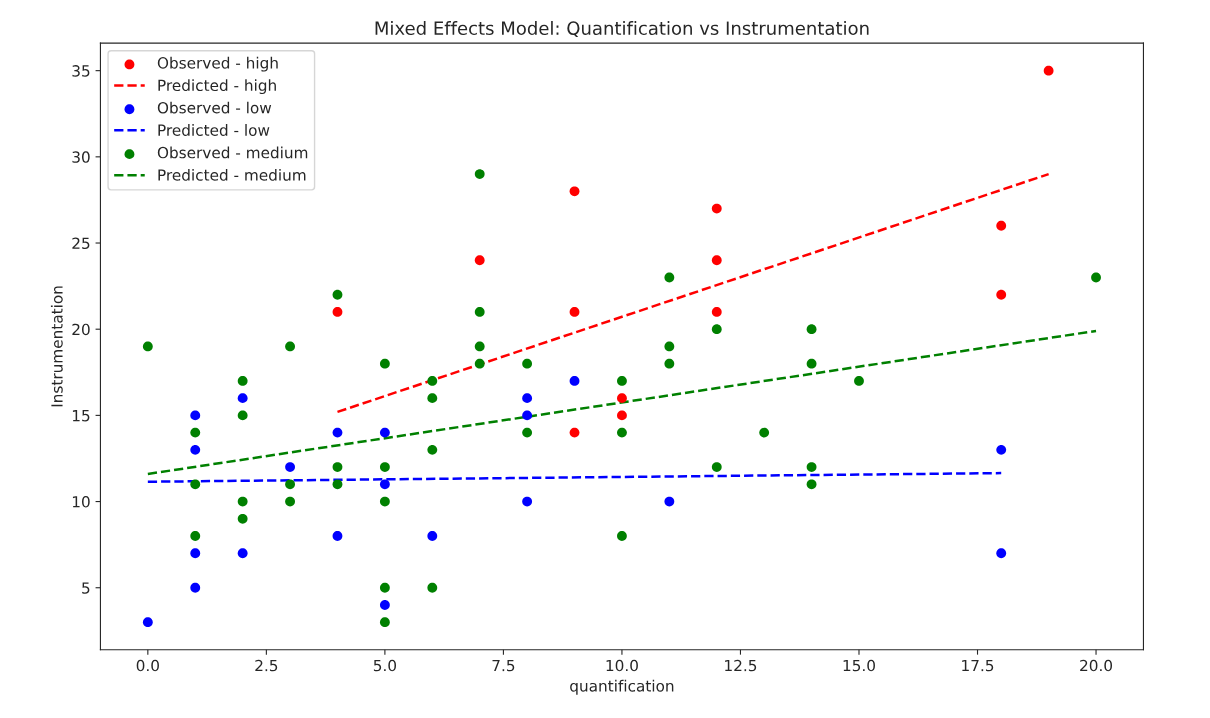  I want to click on legend-label: Observed - medium, so click(232, 152).